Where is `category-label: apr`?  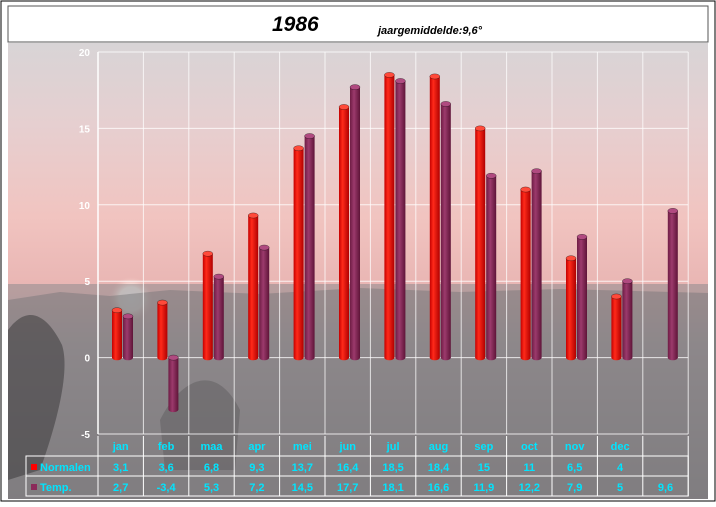
category-label: apr is located at coordinates (257, 447).